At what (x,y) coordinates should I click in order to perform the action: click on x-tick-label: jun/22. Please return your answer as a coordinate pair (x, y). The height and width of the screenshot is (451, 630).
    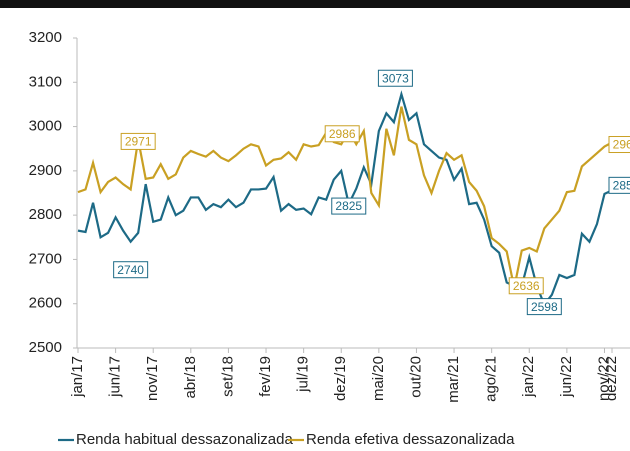
    Looking at the image, I should click on (566, 377).